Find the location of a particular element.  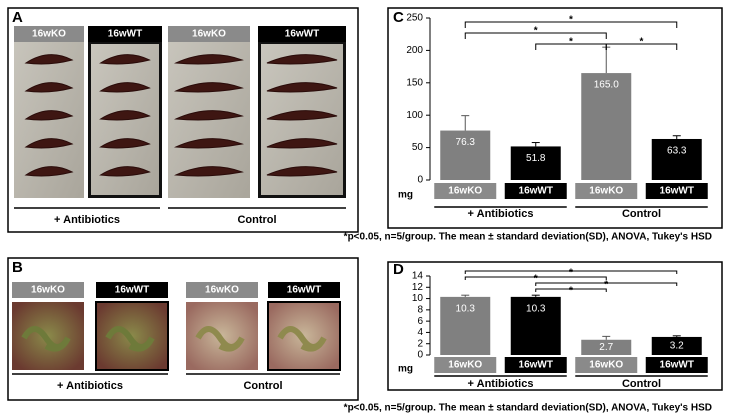

y-tick-label: 250 is located at coordinates (414, 18).